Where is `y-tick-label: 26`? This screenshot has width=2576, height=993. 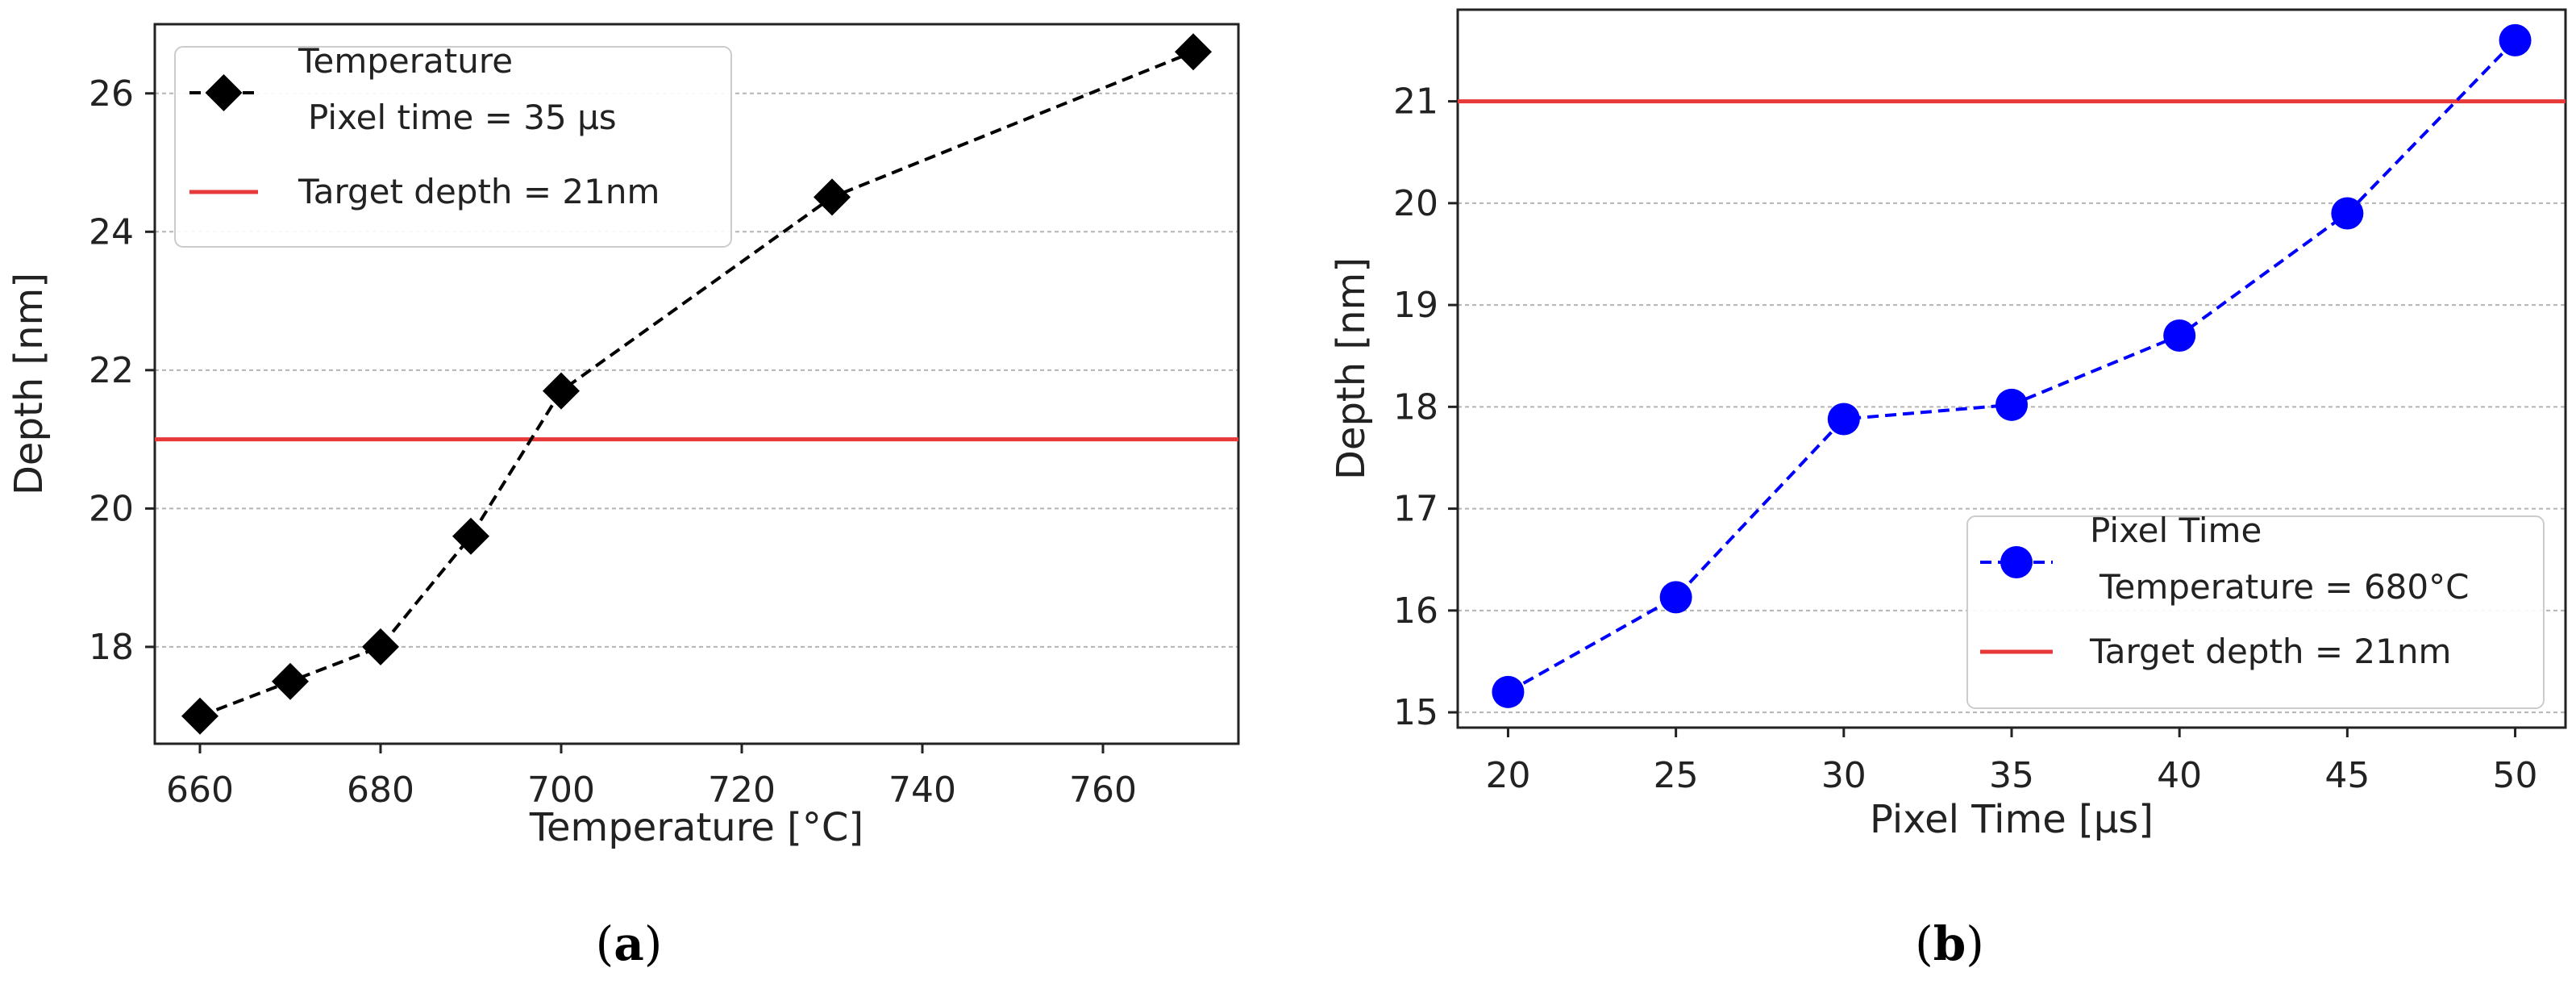 y-tick-label: 26 is located at coordinates (112, 94).